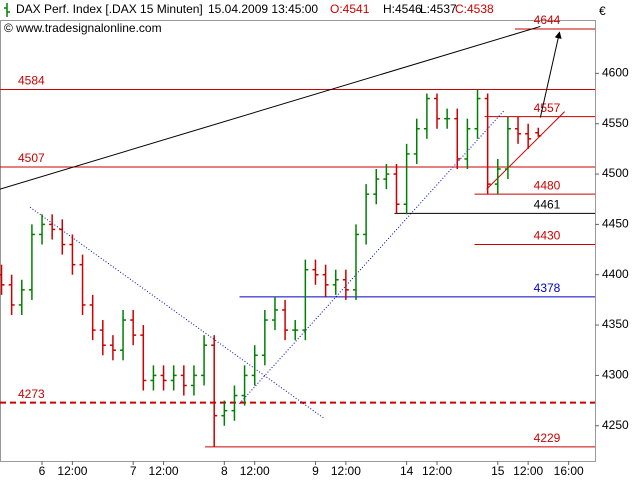 This screenshot has width=640, height=480. What do you see at coordinates (547, 108) in the screenshot?
I see `level-label: 4557` at bounding box center [547, 108].